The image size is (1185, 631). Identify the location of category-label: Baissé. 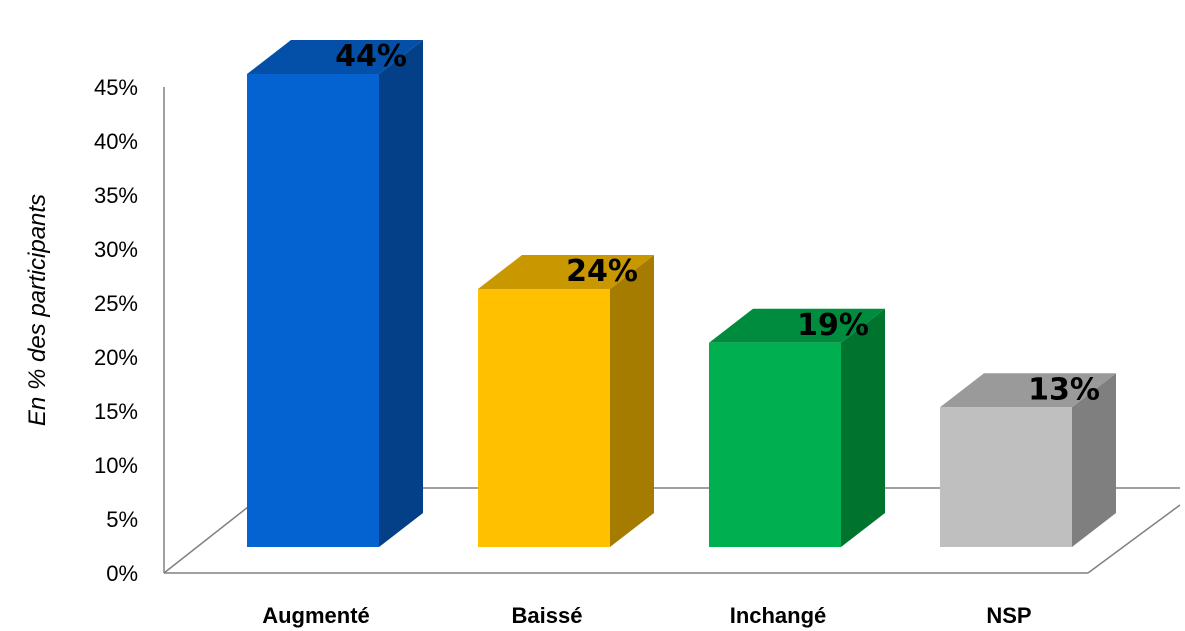
(547, 615).